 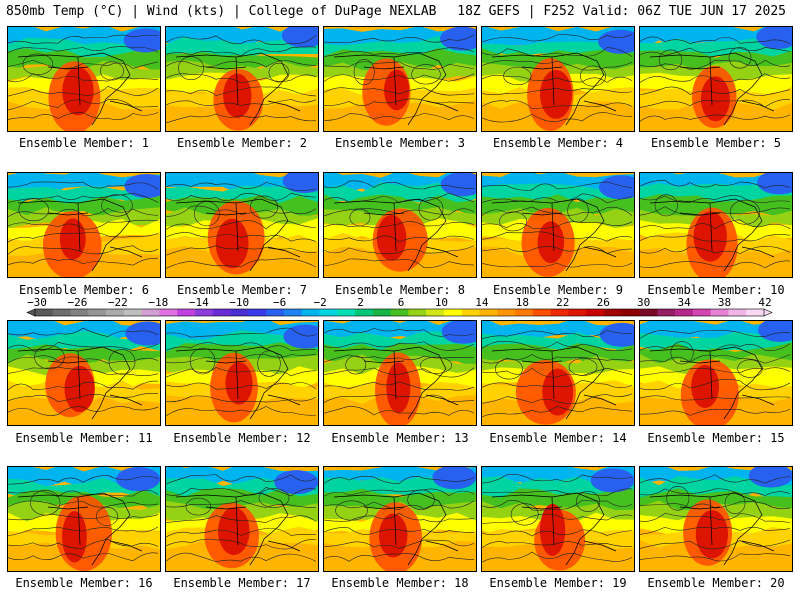 I want to click on colorbar-tick-label: −2, so click(x=319, y=303).